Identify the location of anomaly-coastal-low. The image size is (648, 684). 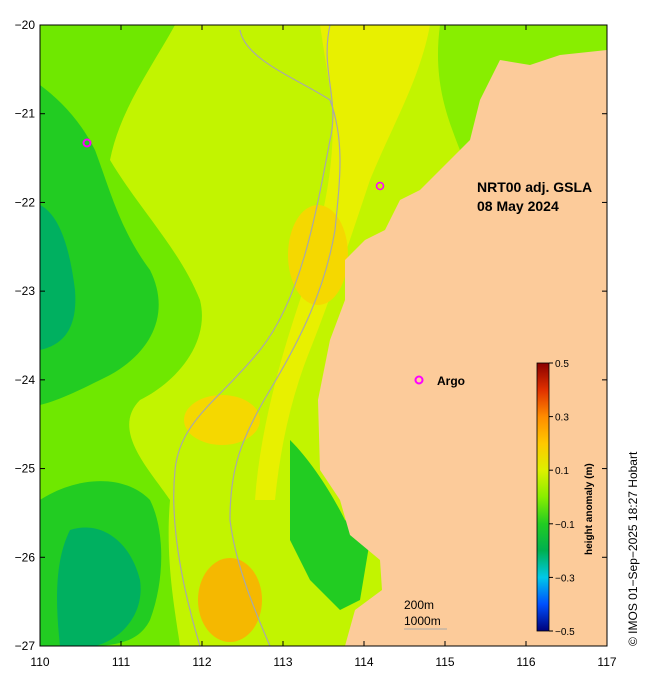
(330, 525).